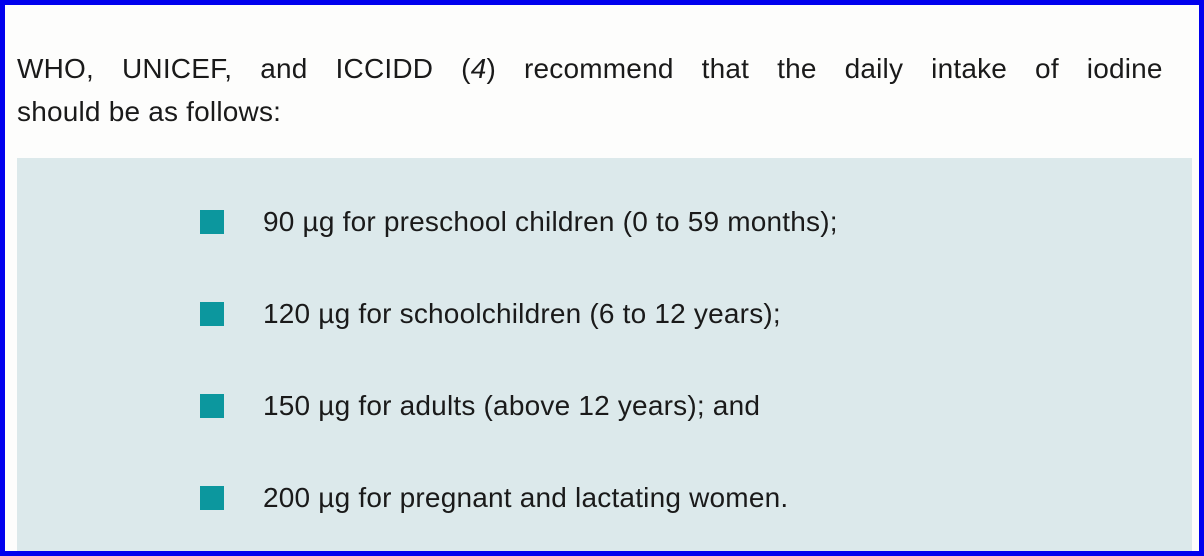 This screenshot has width=1204, height=556. I want to click on intro-line1-pre: WHO, UNICEF, and ICCIDD (, so click(244, 68).